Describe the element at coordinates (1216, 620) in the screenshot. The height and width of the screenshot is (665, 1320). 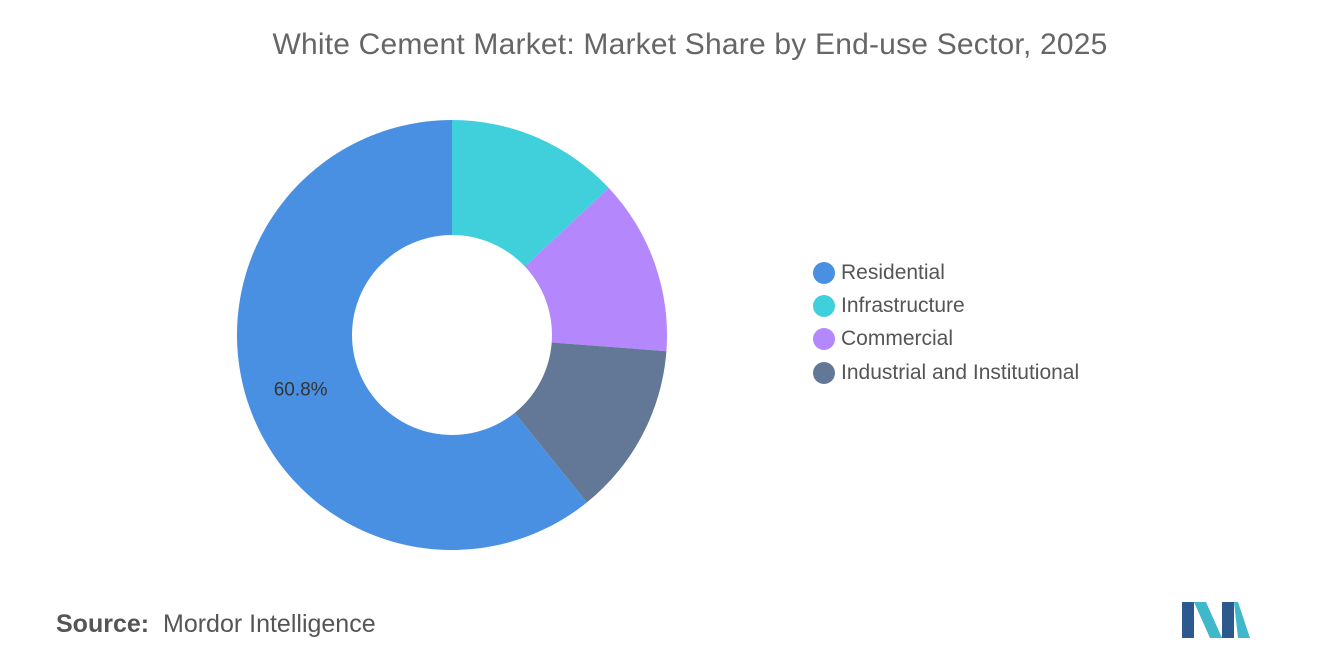
I see `mordor-intelligence-logo-icon` at that location.